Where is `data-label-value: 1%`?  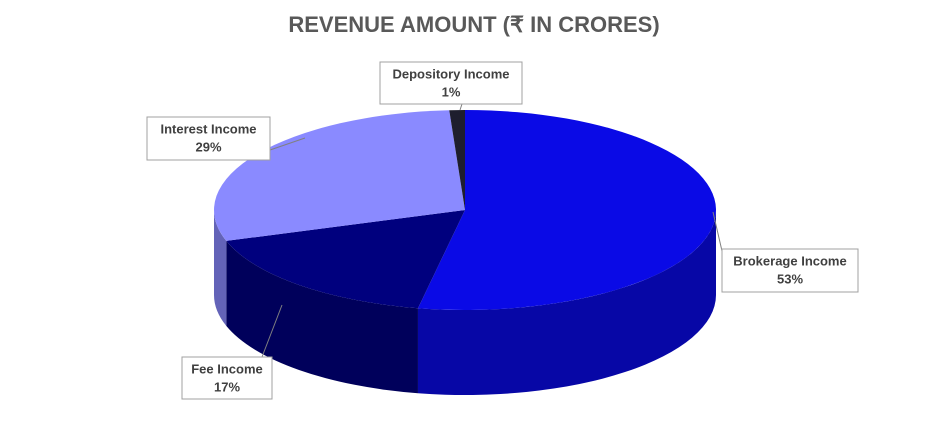
data-label-value: 1% is located at coordinates (451, 91).